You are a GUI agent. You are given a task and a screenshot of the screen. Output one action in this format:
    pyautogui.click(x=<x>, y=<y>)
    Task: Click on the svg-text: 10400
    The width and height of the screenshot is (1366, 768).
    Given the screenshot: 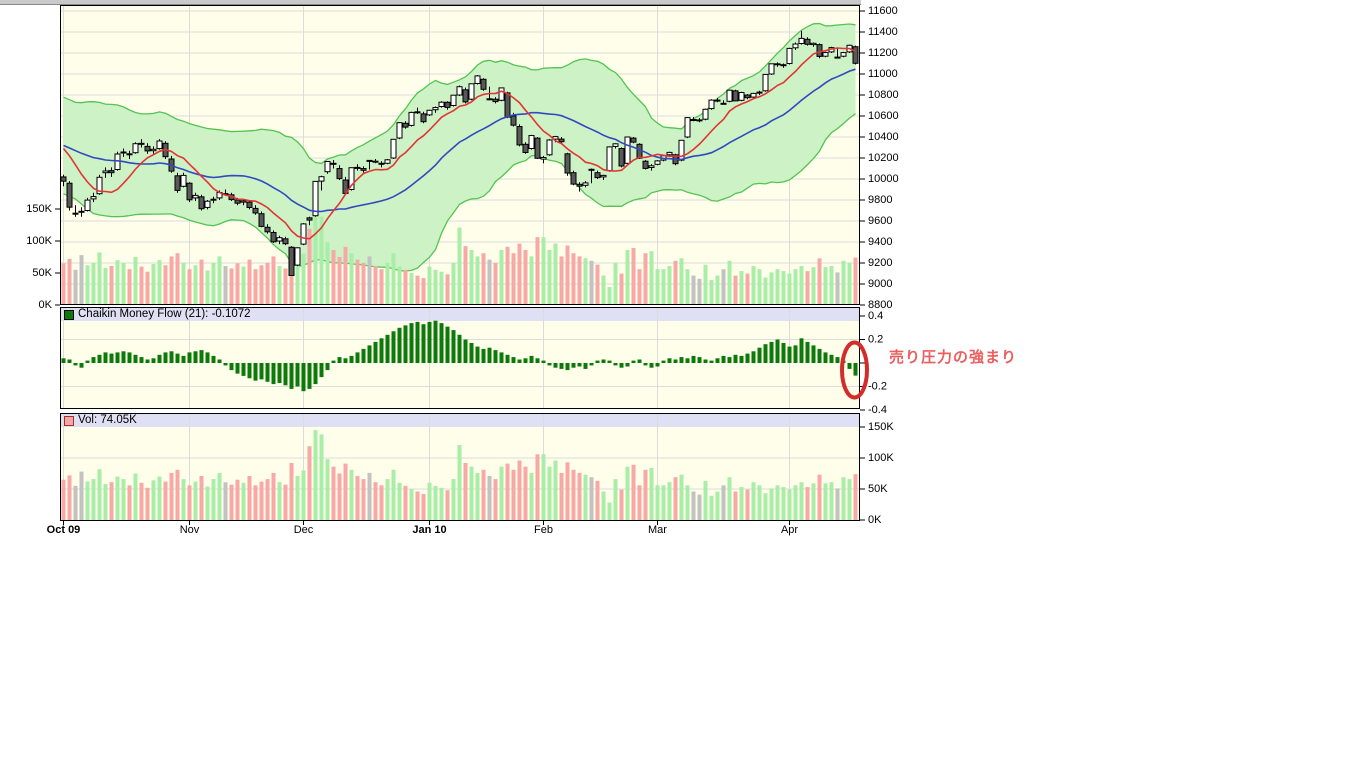 What is the action you would take?
    pyautogui.click(x=883, y=137)
    